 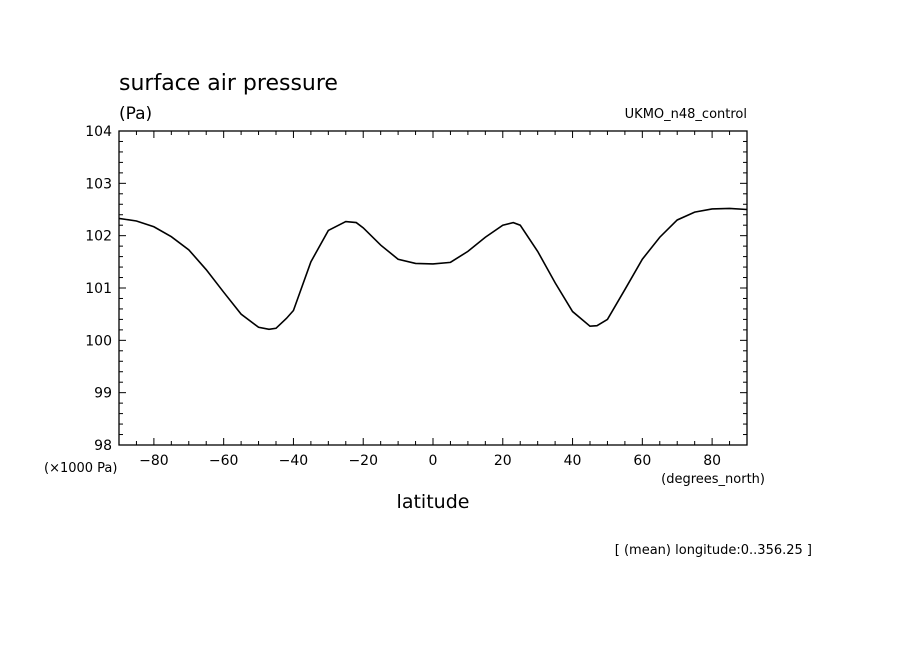 What do you see at coordinates (642, 461) in the screenshot?
I see `x-tick-label: 60` at bounding box center [642, 461].